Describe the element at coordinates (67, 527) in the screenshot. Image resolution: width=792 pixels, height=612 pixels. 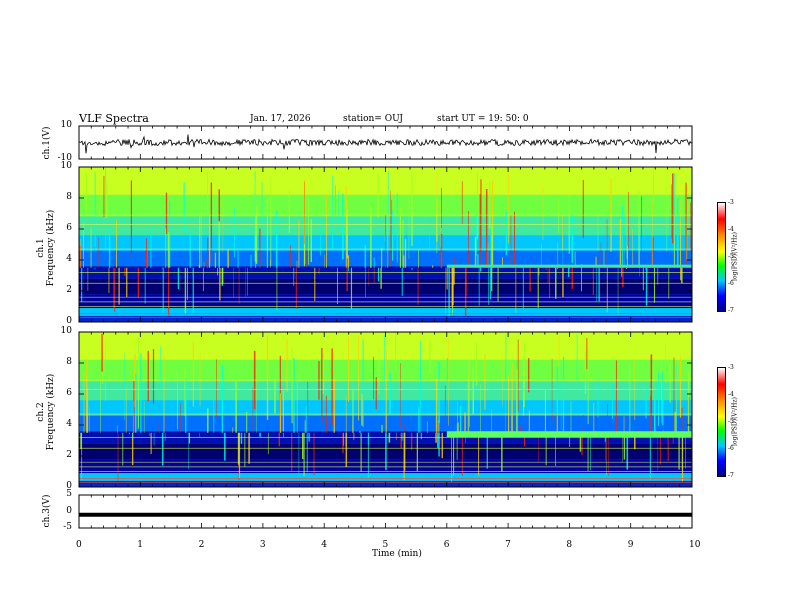
I see `ch3-wave-ytick: -5` at that location.